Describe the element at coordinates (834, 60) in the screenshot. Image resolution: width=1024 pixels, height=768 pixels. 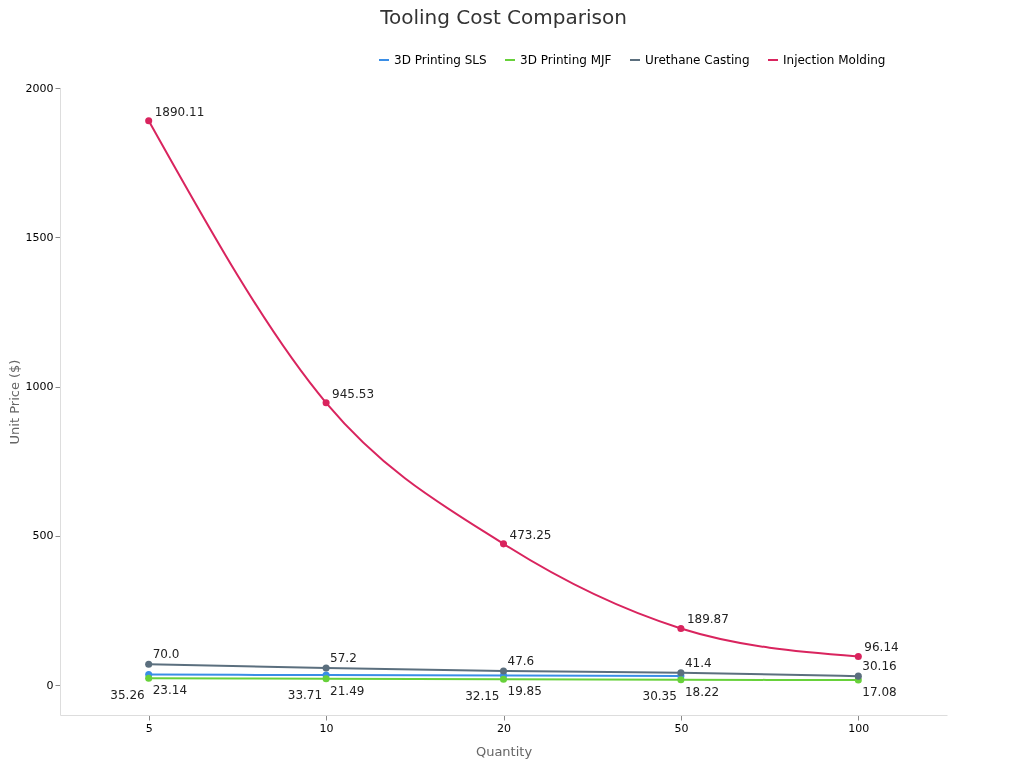
I see `legend-label: Injection Molding` at that location.